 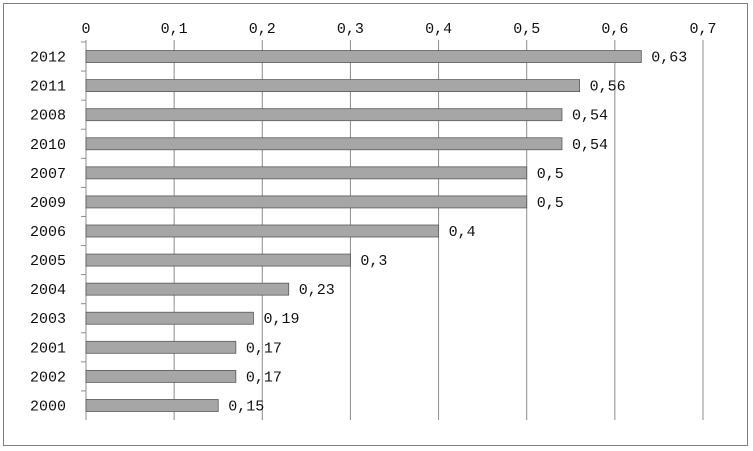 What do you see at coordinates (169, 318) in the screenshot?
I see `bar-2003` at bounding box center [169, 318].